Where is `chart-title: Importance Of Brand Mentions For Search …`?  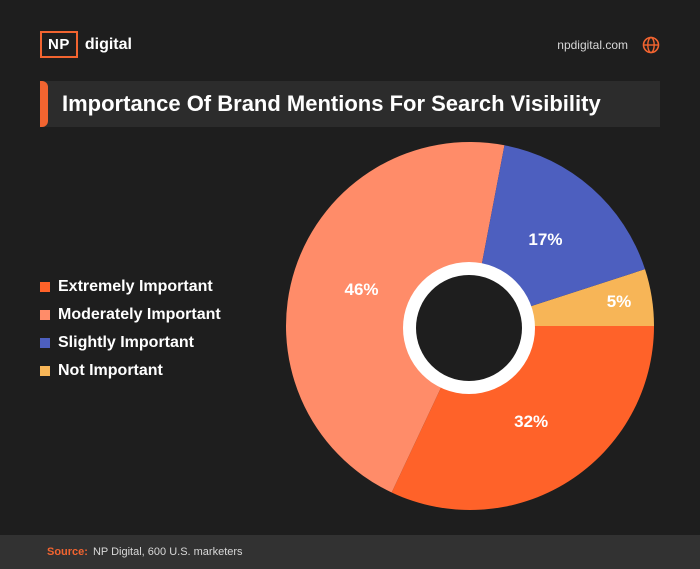 chart-title: Importance Of Brand Mentions For Search … is located at coordinates (331, 103).